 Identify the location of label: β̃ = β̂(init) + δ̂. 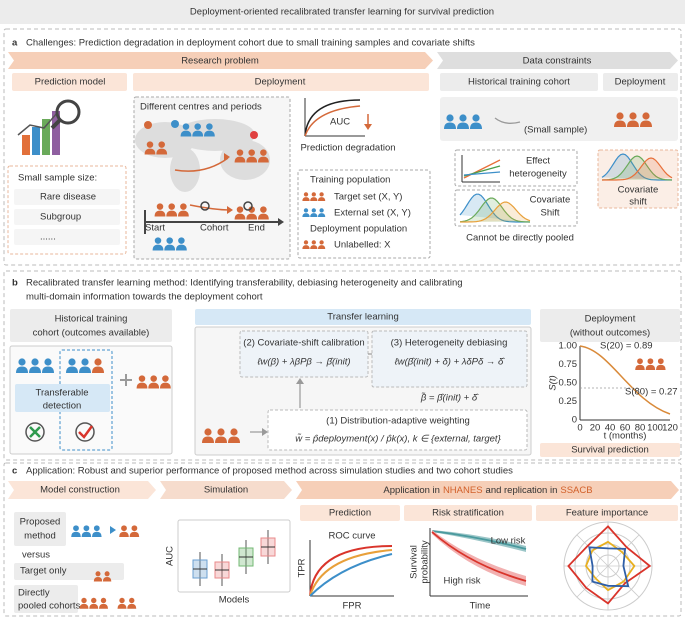
(449, 398).